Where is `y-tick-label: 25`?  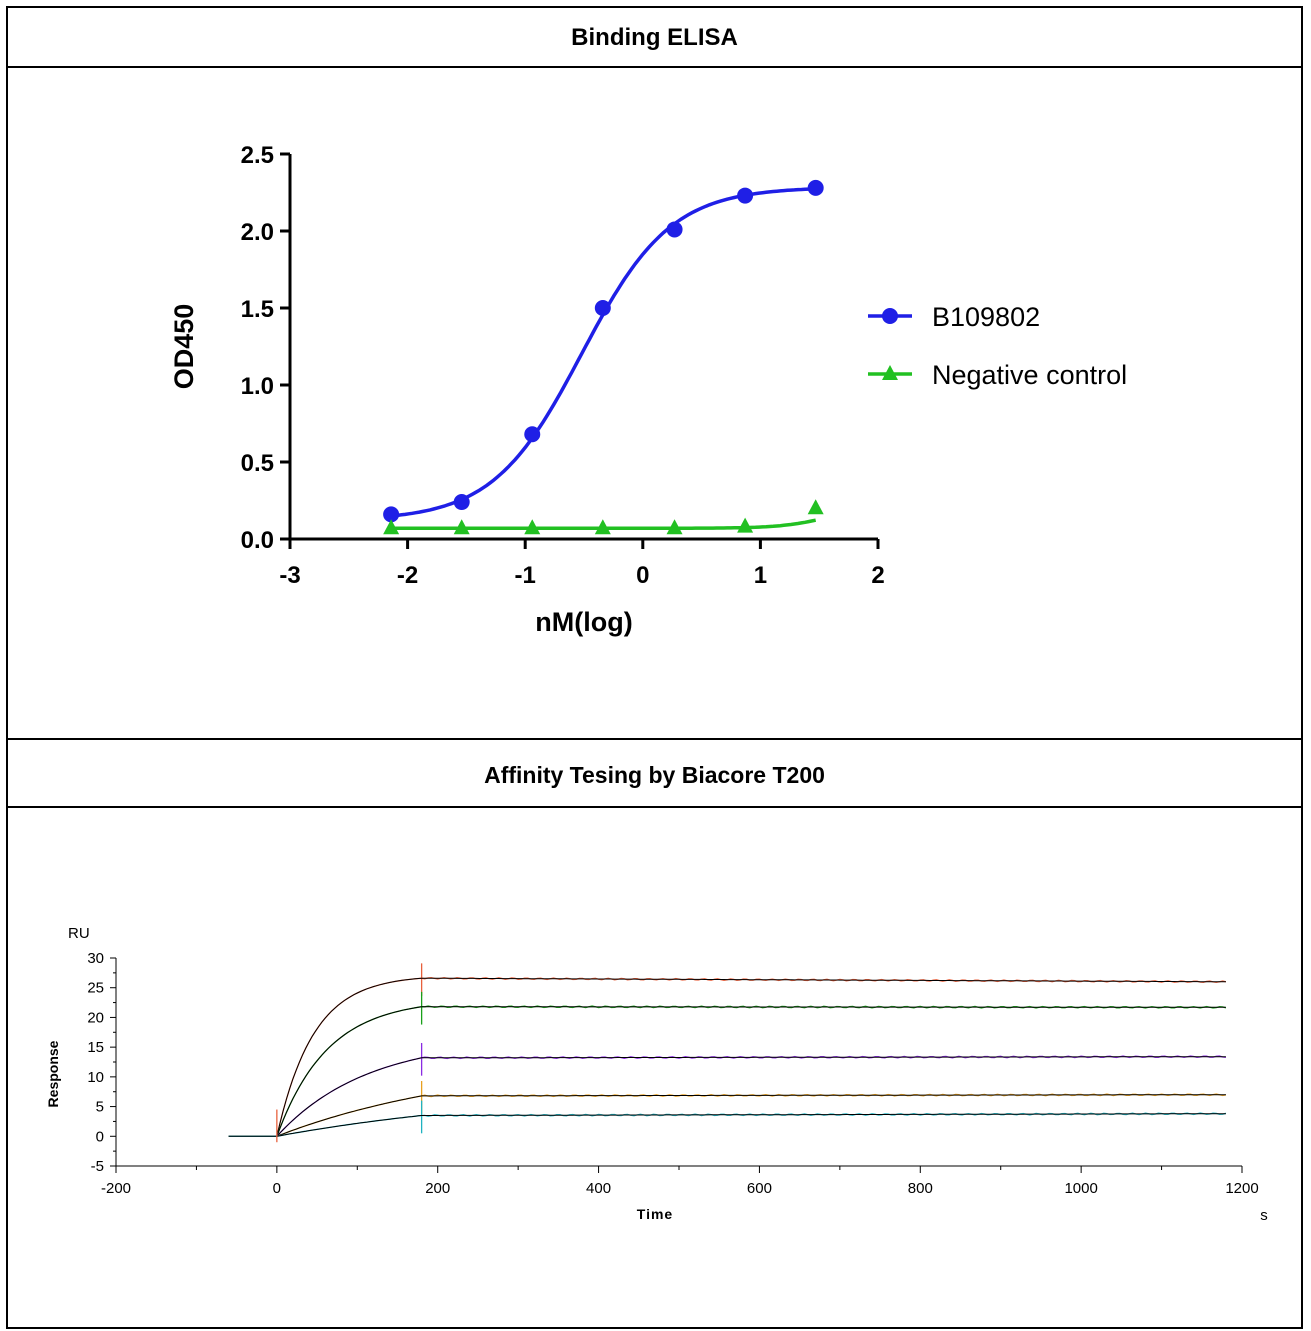
y-tick-label: 25 is located at coordinates (95, 988).